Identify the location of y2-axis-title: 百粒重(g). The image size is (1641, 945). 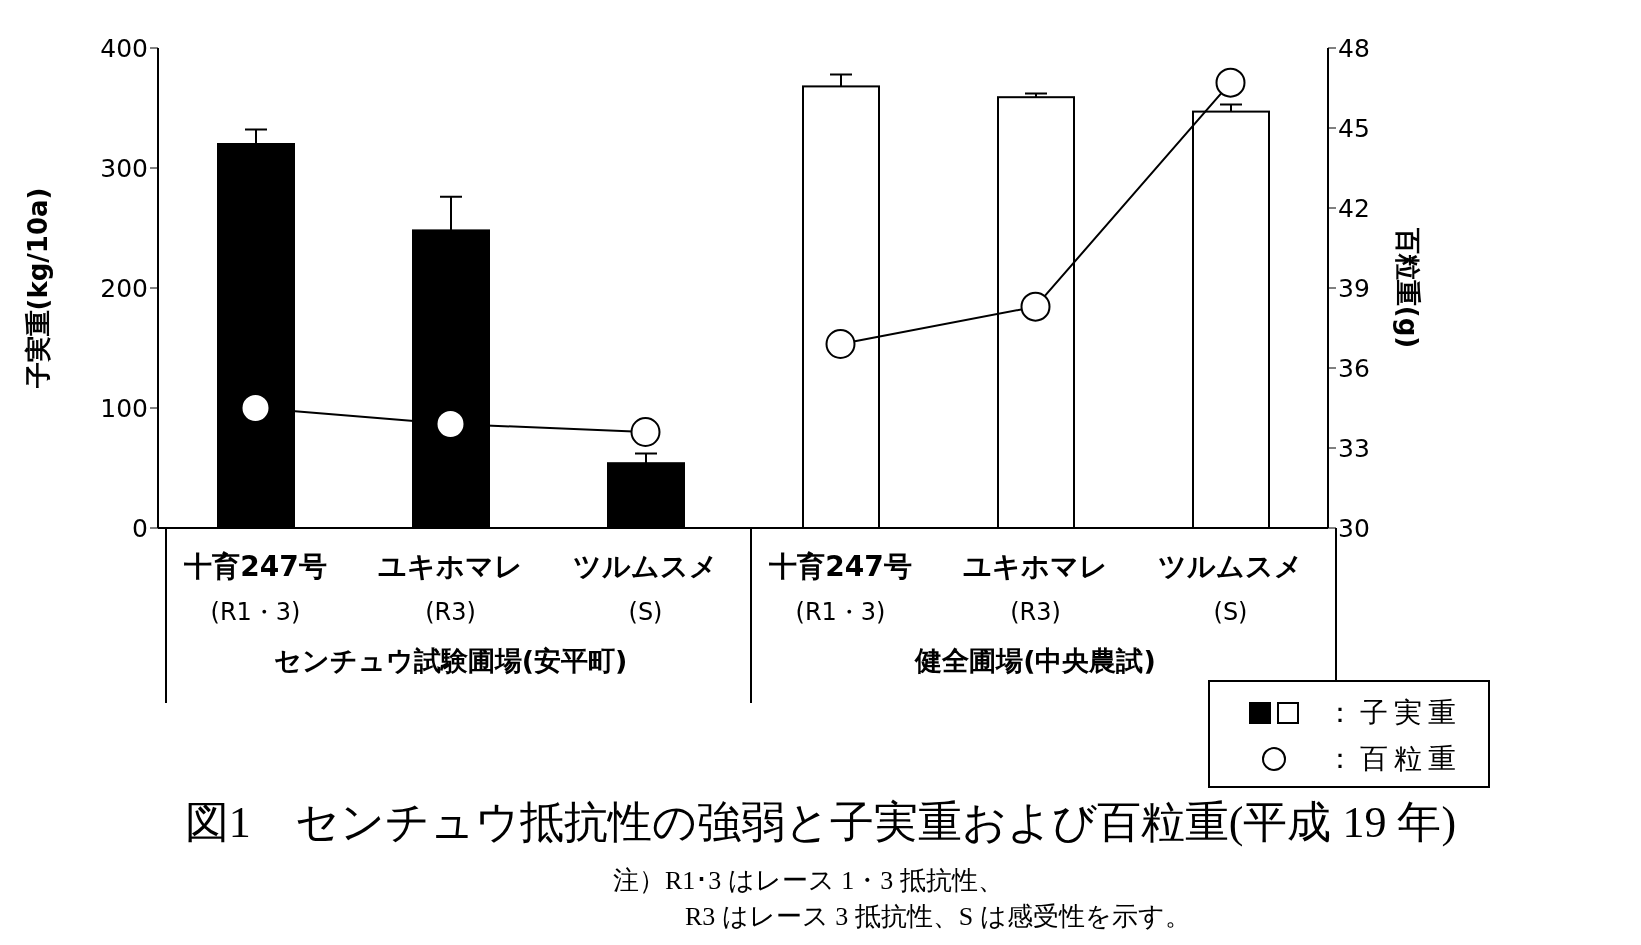
(1408, 287).